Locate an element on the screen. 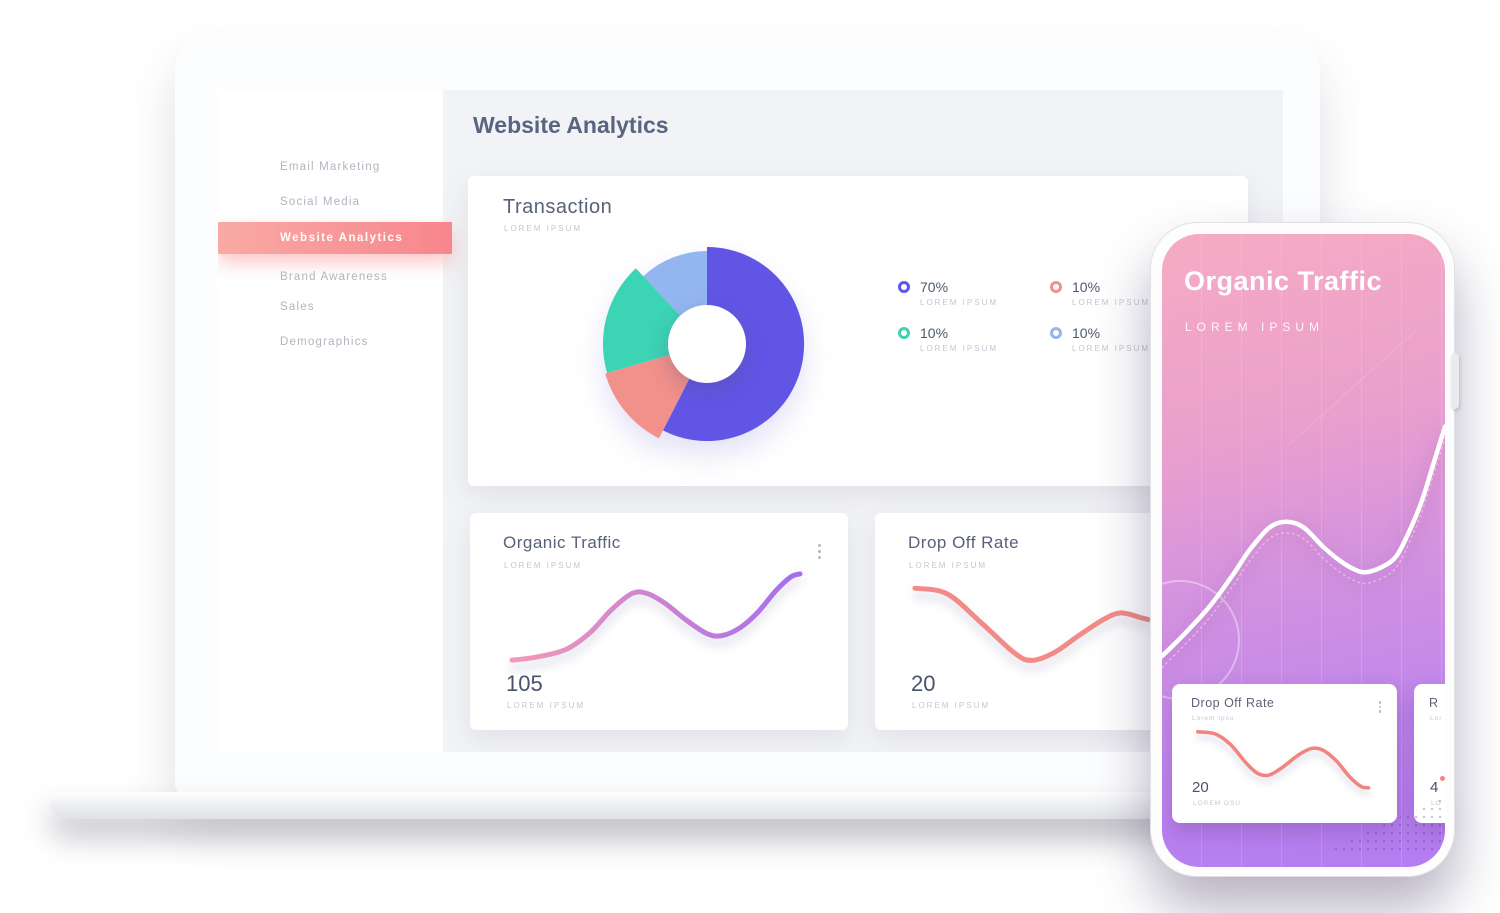 This screenshot has width=1500, height=913. card-title: Transaction is located at coordinates (558, 207).